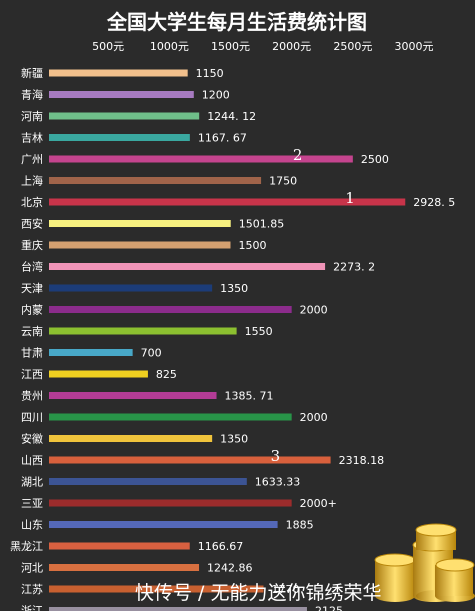 This screenshot has width=475, height=611. What do you see at coordinates (32, 116) in the screenshot?
I see `category-label: 河南` at bounding box center [32, 116].